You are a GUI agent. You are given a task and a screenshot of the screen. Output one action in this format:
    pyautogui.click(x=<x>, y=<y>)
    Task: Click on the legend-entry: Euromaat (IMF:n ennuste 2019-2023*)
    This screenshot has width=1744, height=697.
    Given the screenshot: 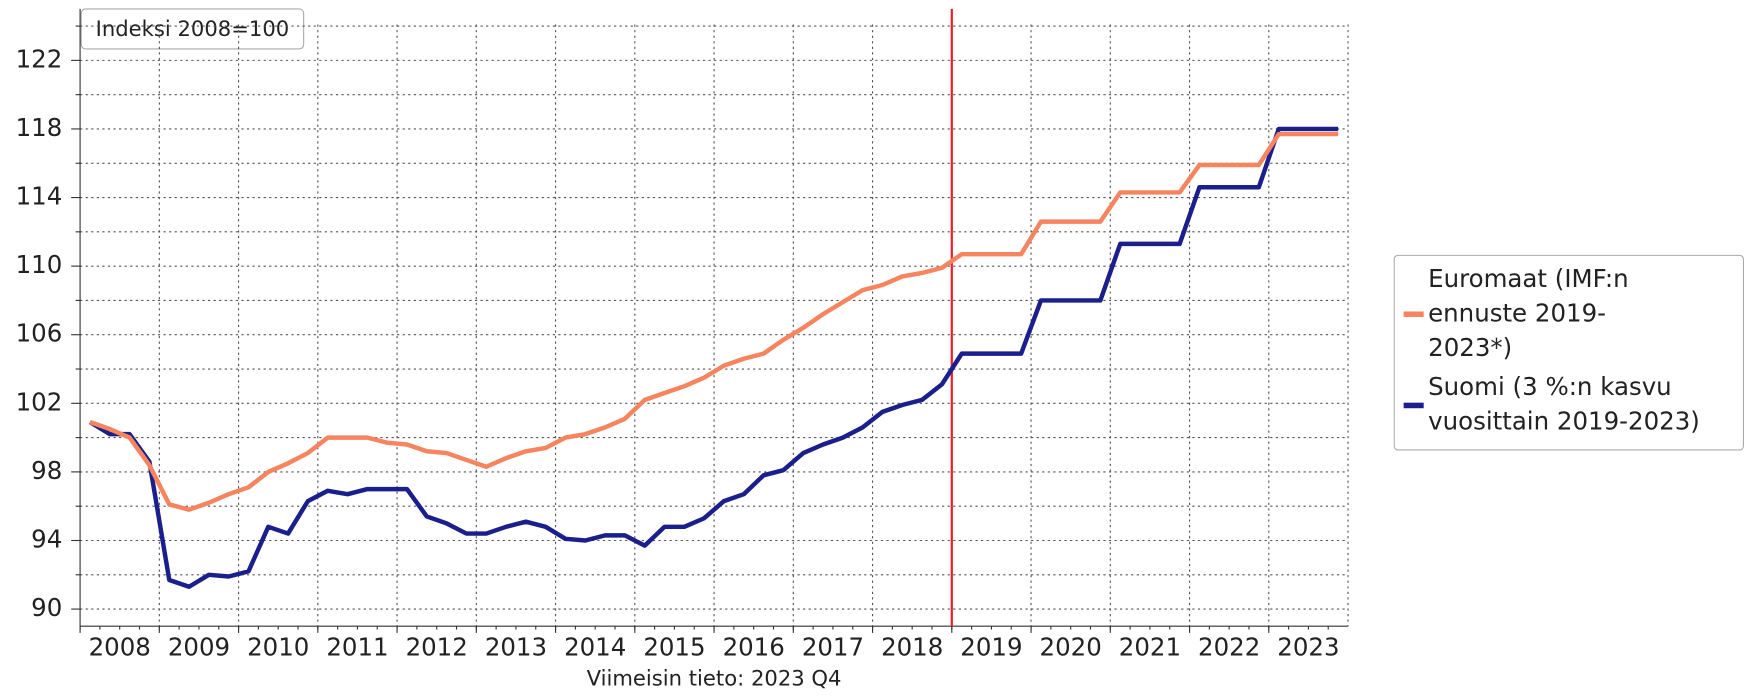 What is the action you would take?
    pyautogui.click(x=1573, y=314)
    